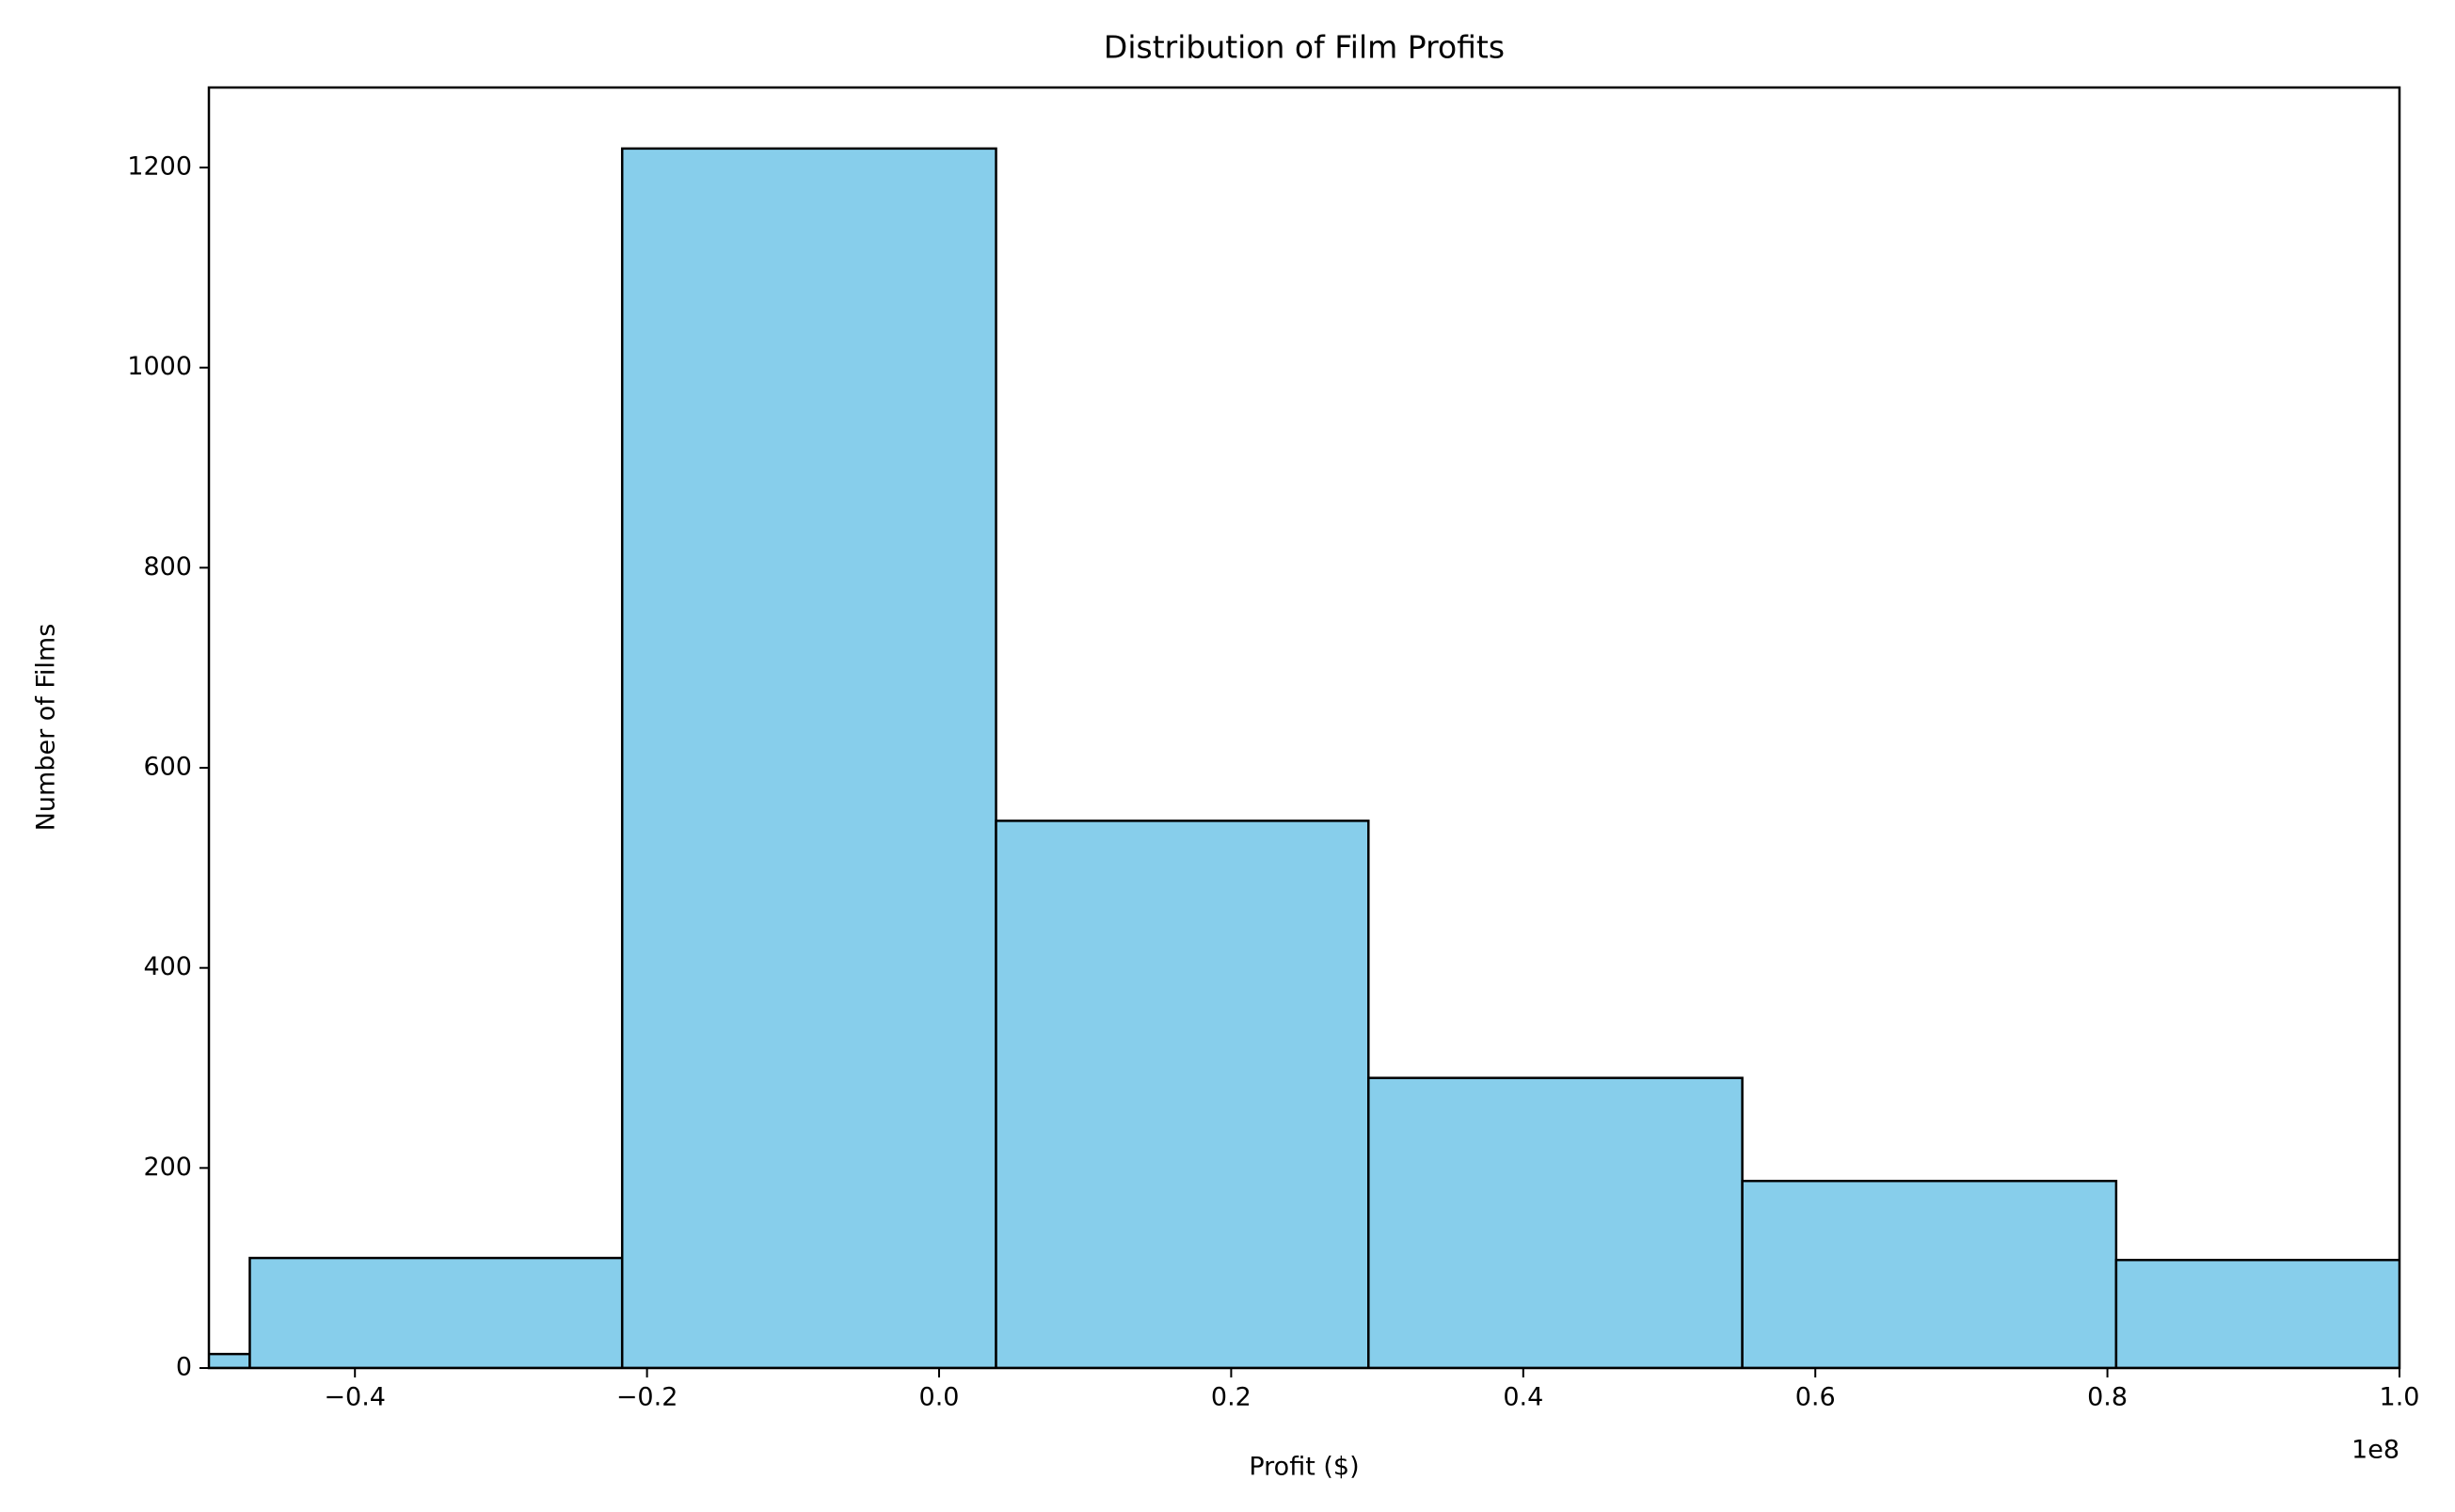 Image resolution: width=2455 pixels, height=1512 pixels. Describe the element at coordinates (168, 566) in the screenshot. I see `y-tick-label: 800` at that location.